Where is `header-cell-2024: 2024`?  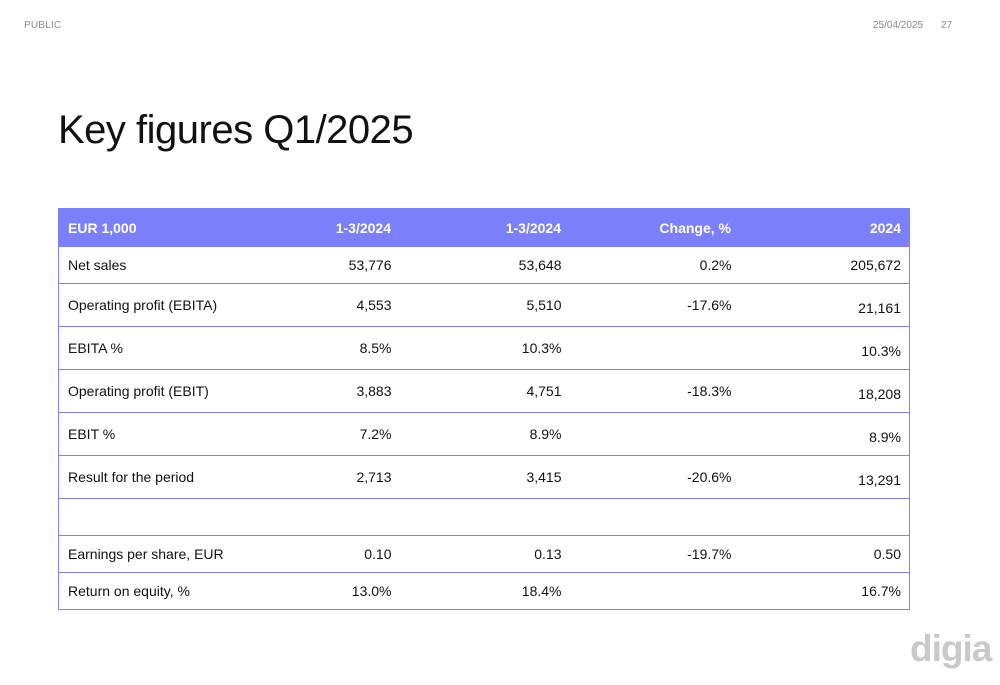 header-cell-2024: 2024 is located at coordinates (824, 227).